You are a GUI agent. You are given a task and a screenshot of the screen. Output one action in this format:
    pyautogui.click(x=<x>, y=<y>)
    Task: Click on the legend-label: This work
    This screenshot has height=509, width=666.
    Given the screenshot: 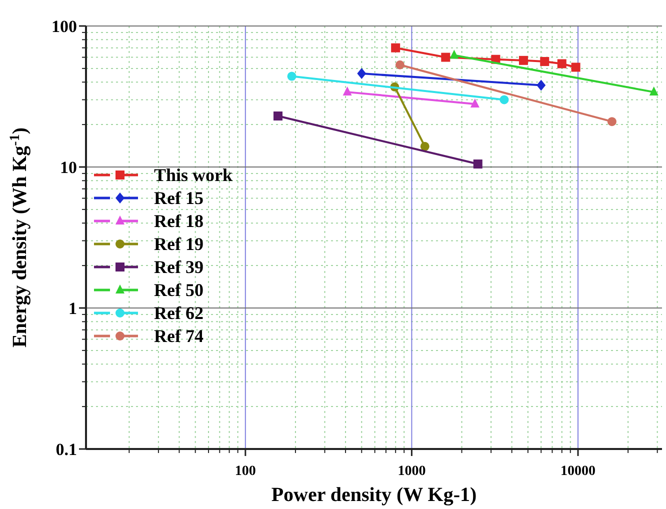 What is the action you would take?
    pyautogui.click(x=193, y=175)
    